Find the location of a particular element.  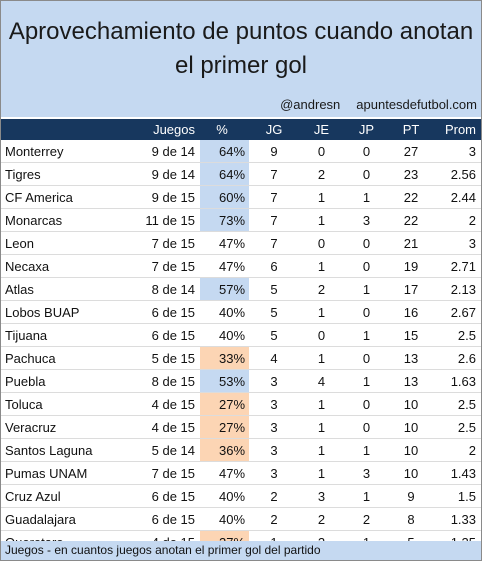

cell-pt: 16 is located at coordinates (411, 312).